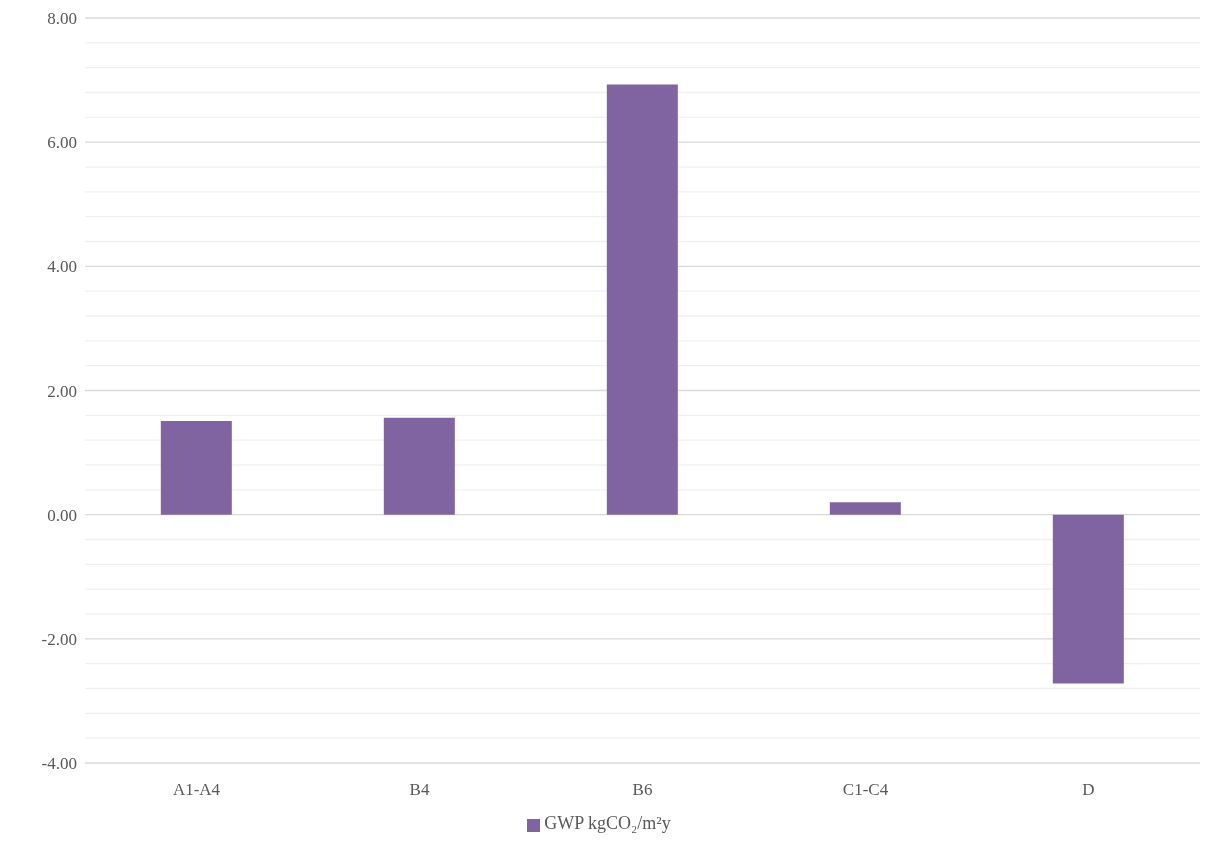  What do you see at coordinates (59, 764) in the screenshot?
I see `y-tick-label: -4.00` at bounding box center [59, 764].